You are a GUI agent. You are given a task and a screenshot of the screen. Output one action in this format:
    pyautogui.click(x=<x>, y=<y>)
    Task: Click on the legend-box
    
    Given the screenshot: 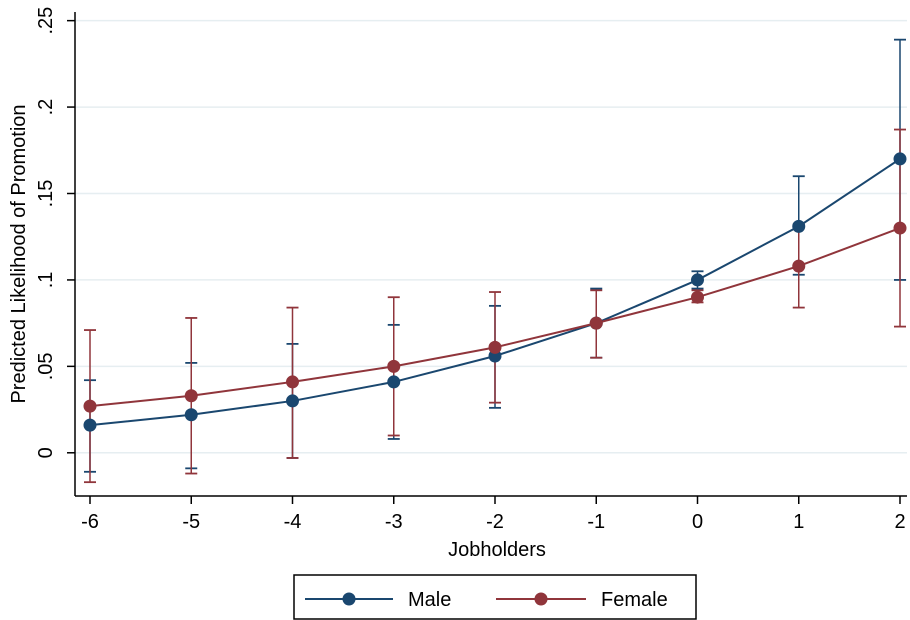 What is the action you would take?
    pyautogui.click(x=495, y=597)
    